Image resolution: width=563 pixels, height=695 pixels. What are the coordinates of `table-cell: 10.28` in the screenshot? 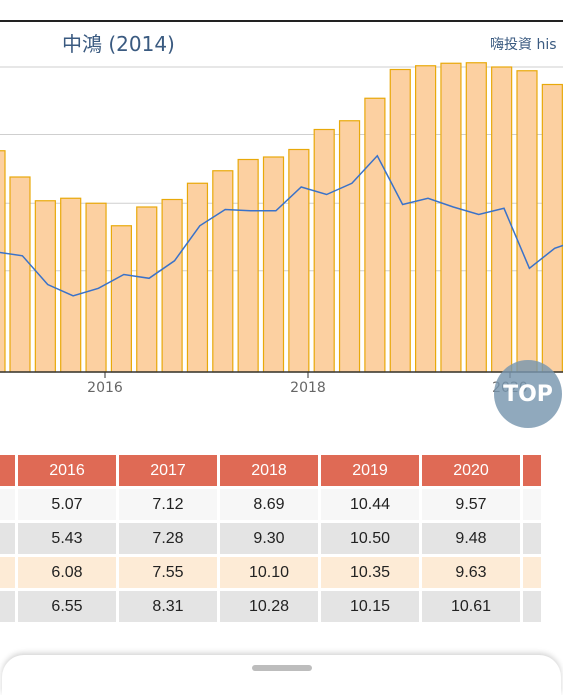 It's located at (269, 606).